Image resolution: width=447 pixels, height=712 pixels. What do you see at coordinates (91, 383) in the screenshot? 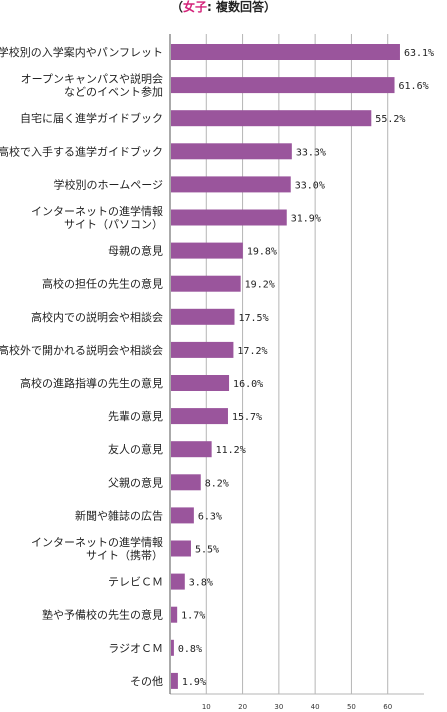
I see `category-label: 高校の進路指導の先生の意見` at bounding box center [91, 383].